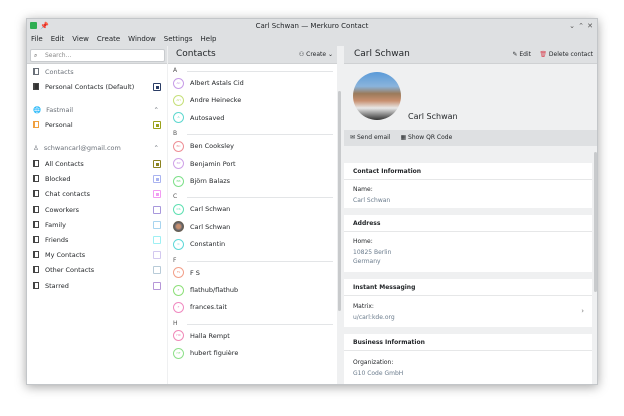 The height and width of the screenshot is (416, 624). I want to click on list-item: C Constantin, so click(199, 244).